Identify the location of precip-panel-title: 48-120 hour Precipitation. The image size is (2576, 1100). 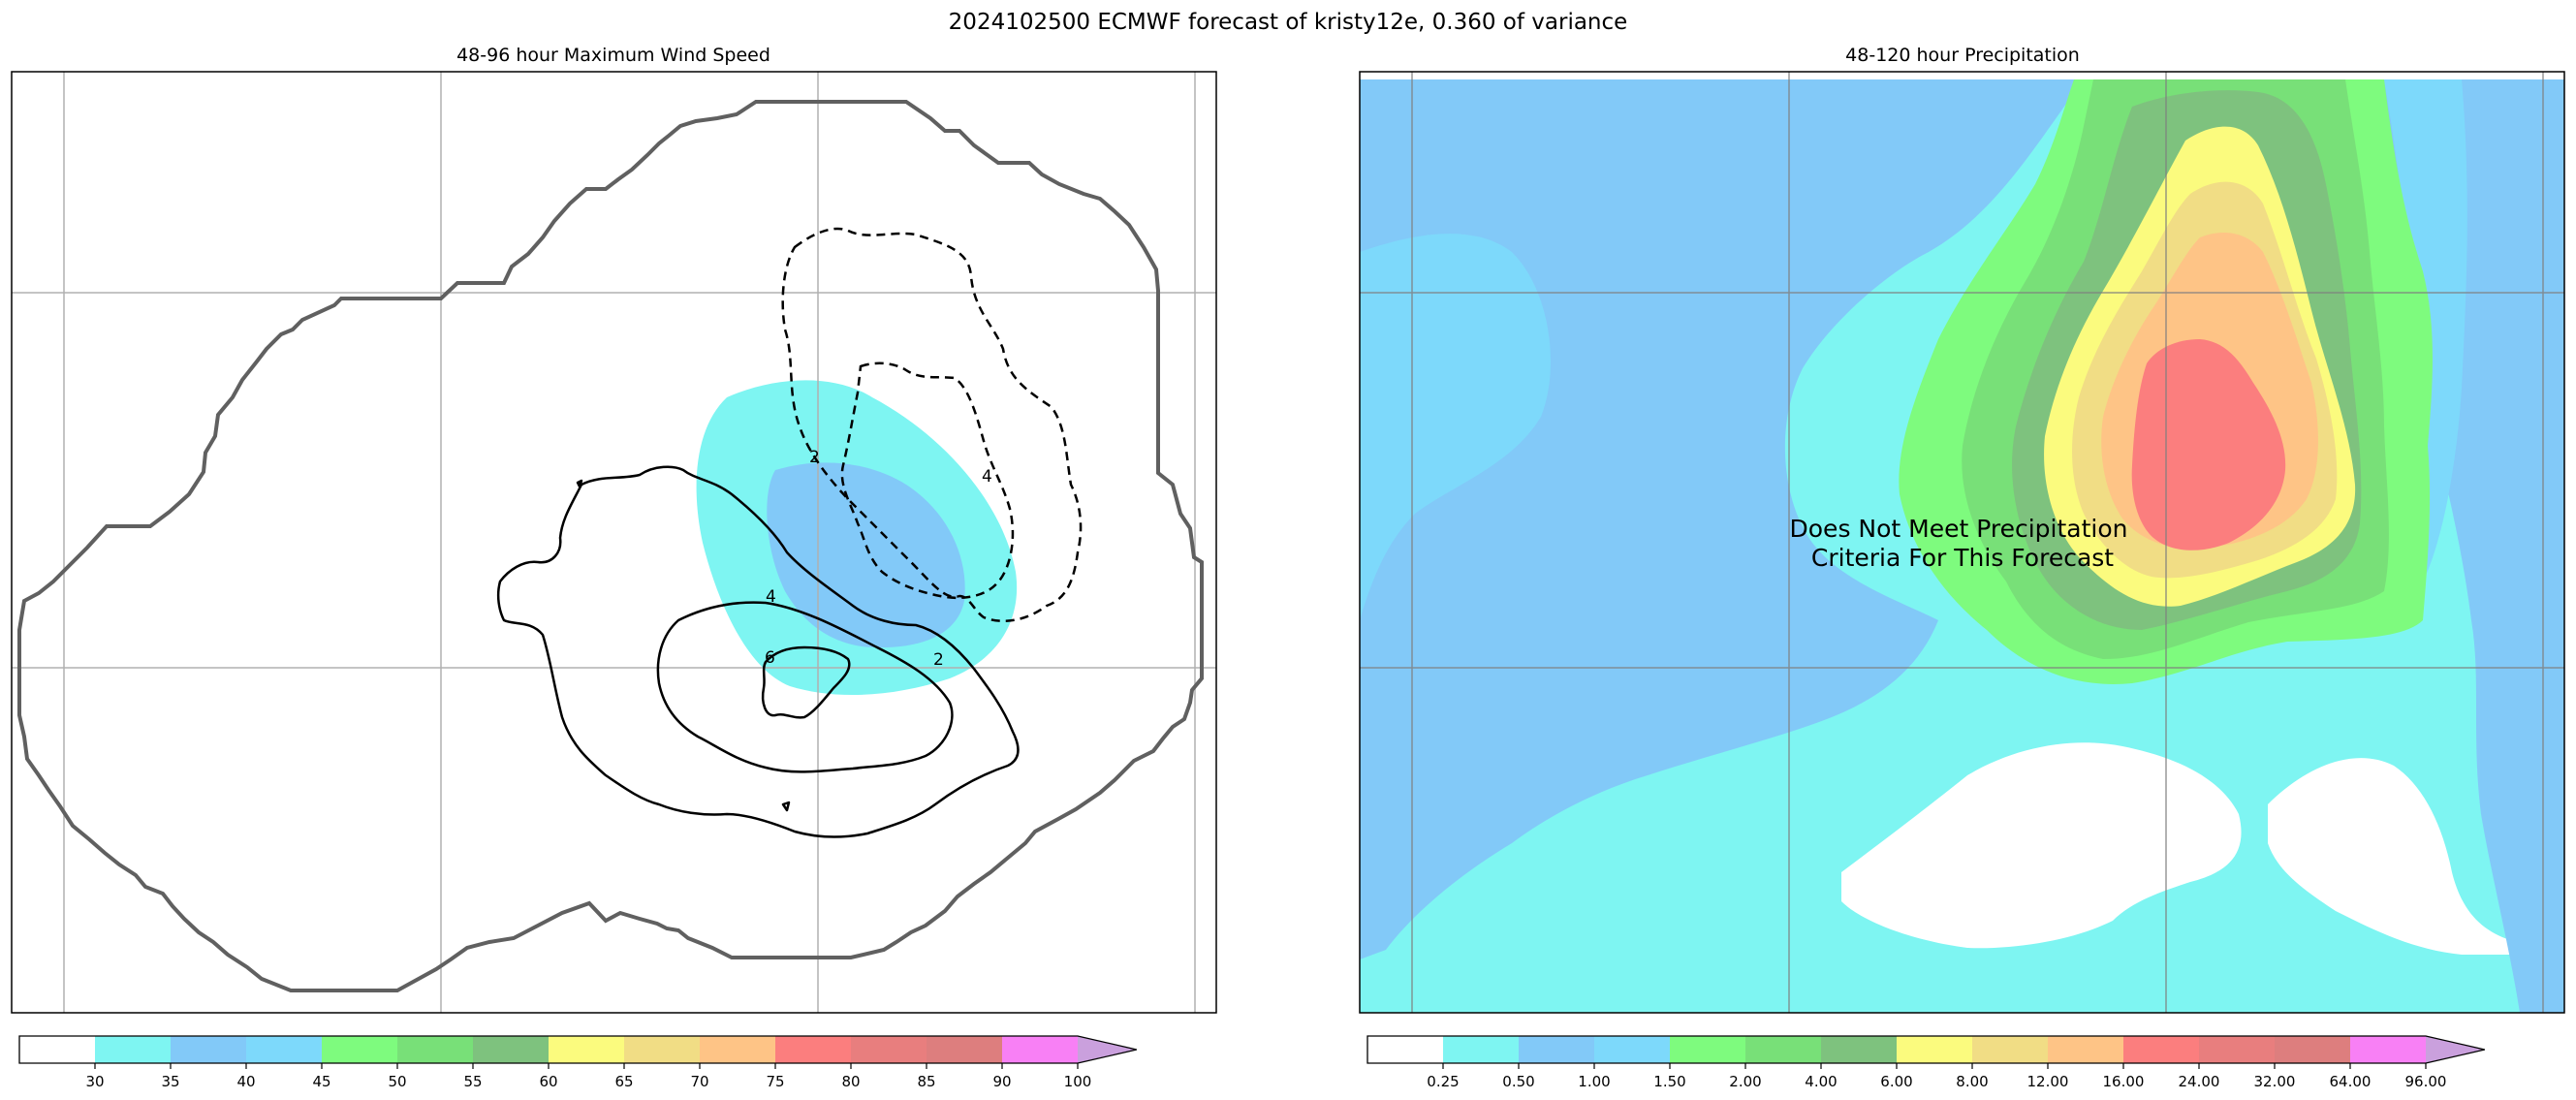
(1962, 55).